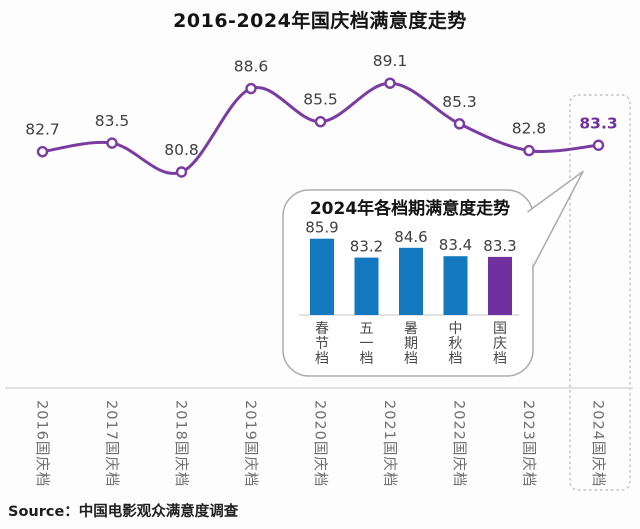  I want to click on inset-bubble-tail, so click(555, 219).